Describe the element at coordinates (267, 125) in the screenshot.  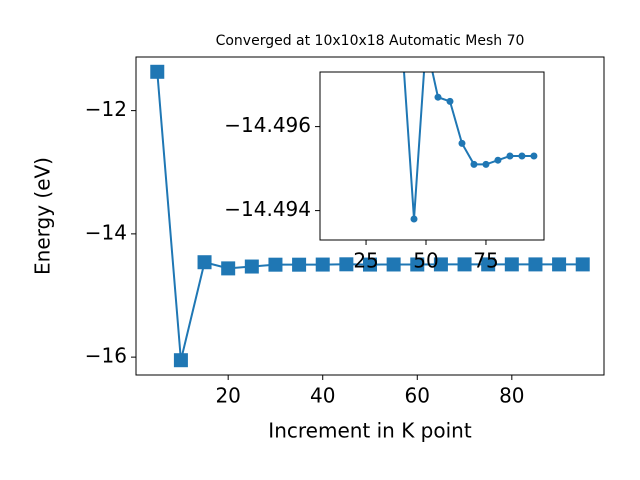
I see `y-tick-label: −14.496` at that location.